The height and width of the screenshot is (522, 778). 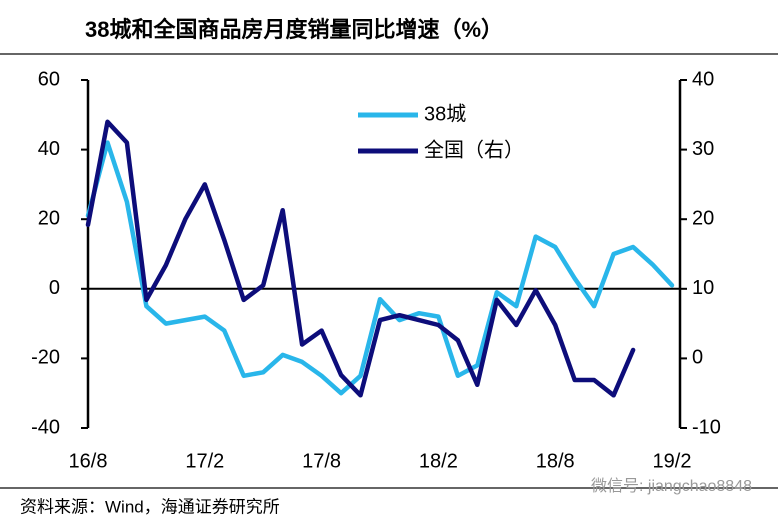 What do you see at coordinates (706, 427) in the screenshot?
I see `y2-tick-label: -10` at bounding box center [706, 427].